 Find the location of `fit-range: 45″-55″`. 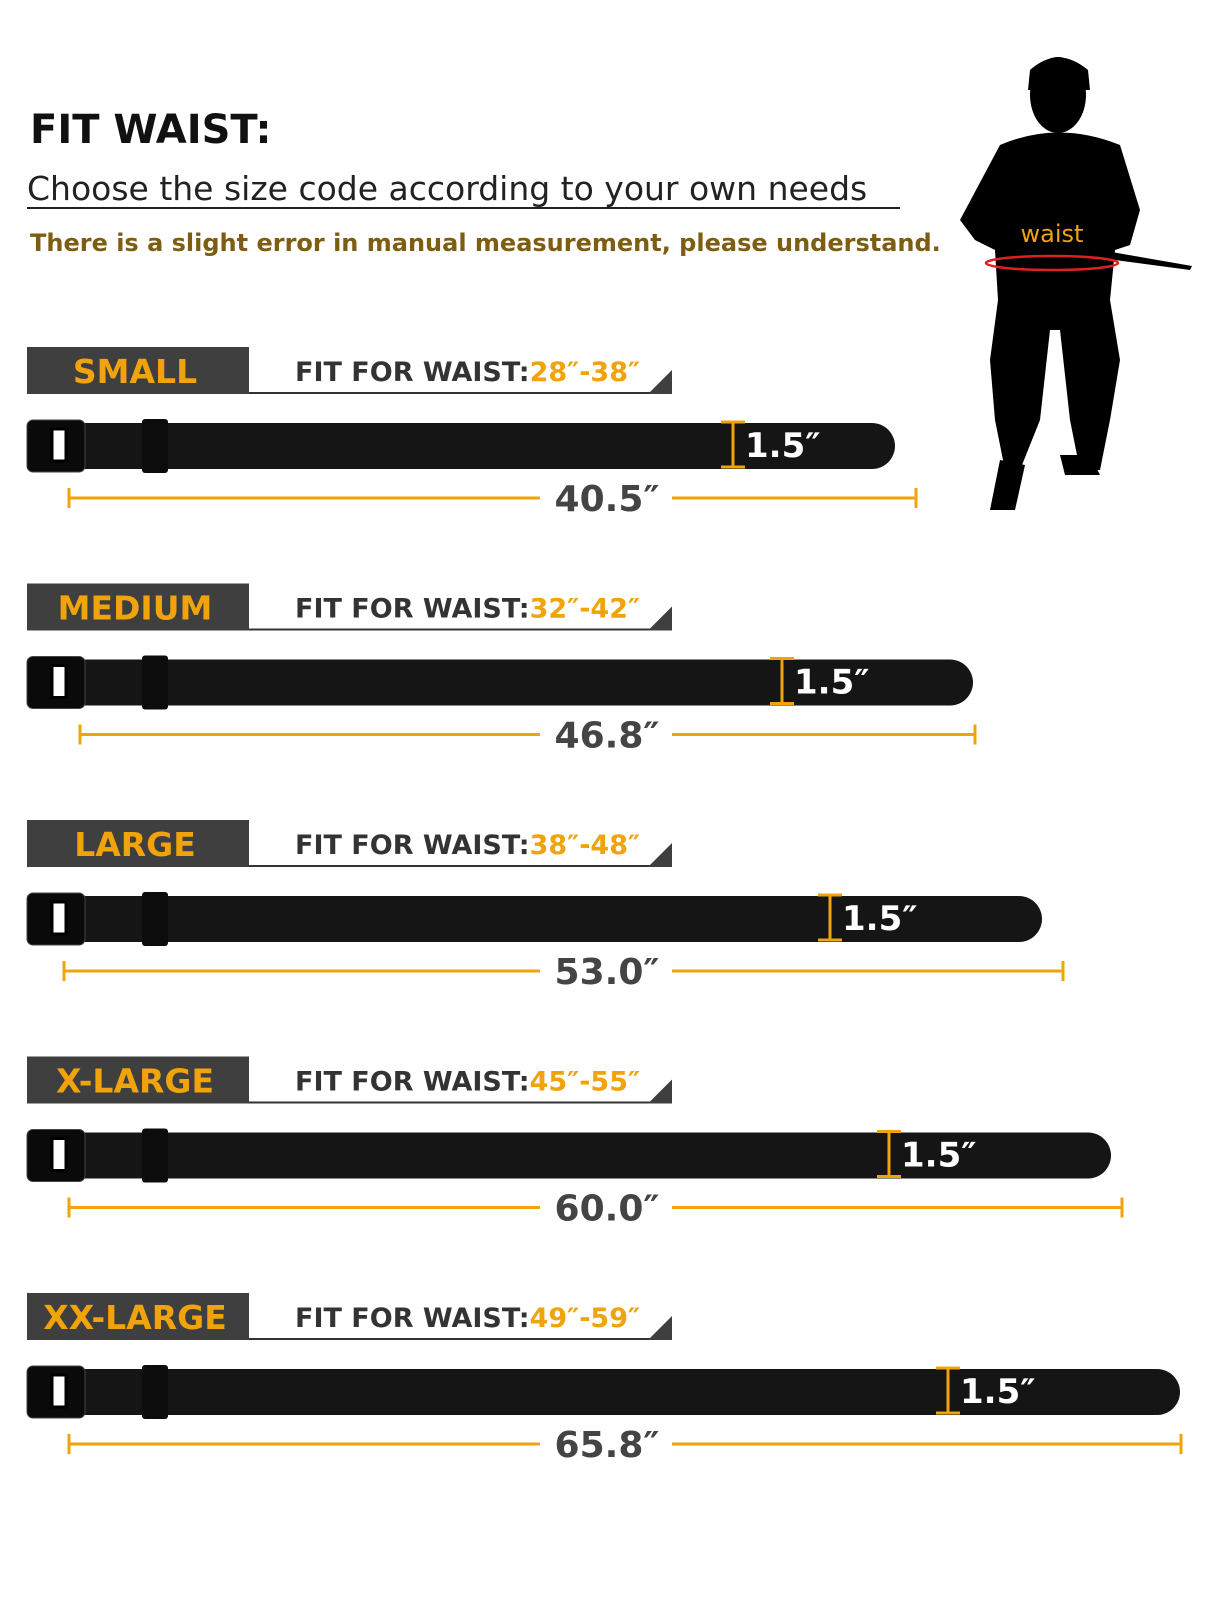

fit-range: 45″-55″ is located at coordinates (585, 1082).